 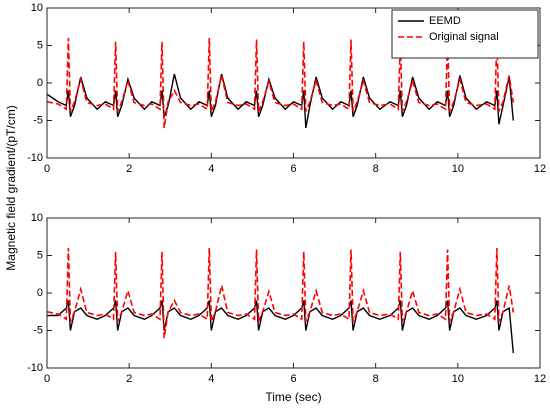 I want to click on legend-label: EEMD, so click(x=445, y=21).